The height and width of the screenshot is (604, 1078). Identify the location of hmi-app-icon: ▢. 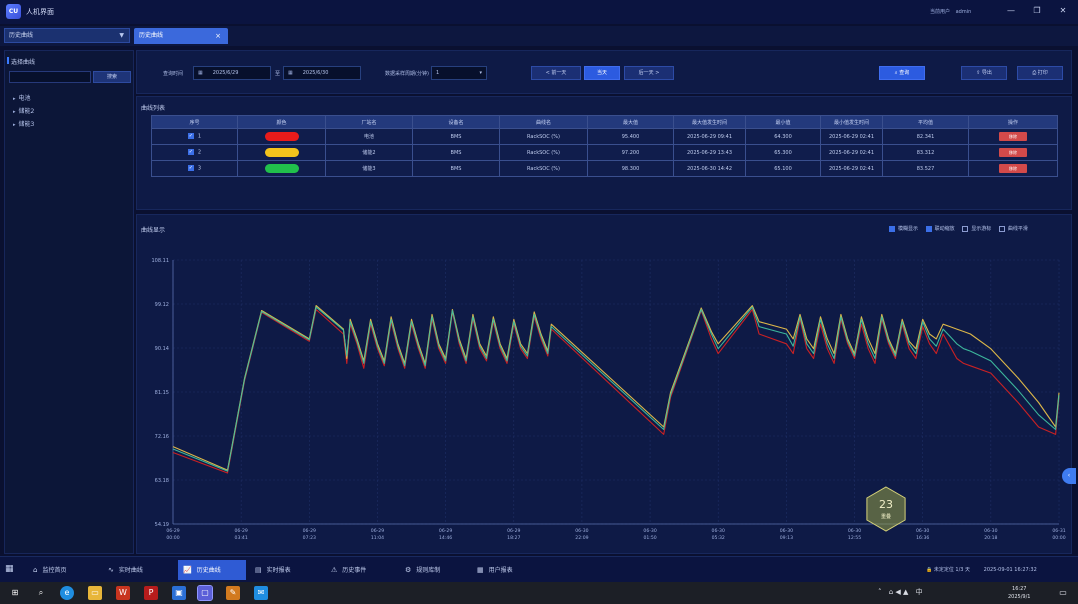
(205, 593).